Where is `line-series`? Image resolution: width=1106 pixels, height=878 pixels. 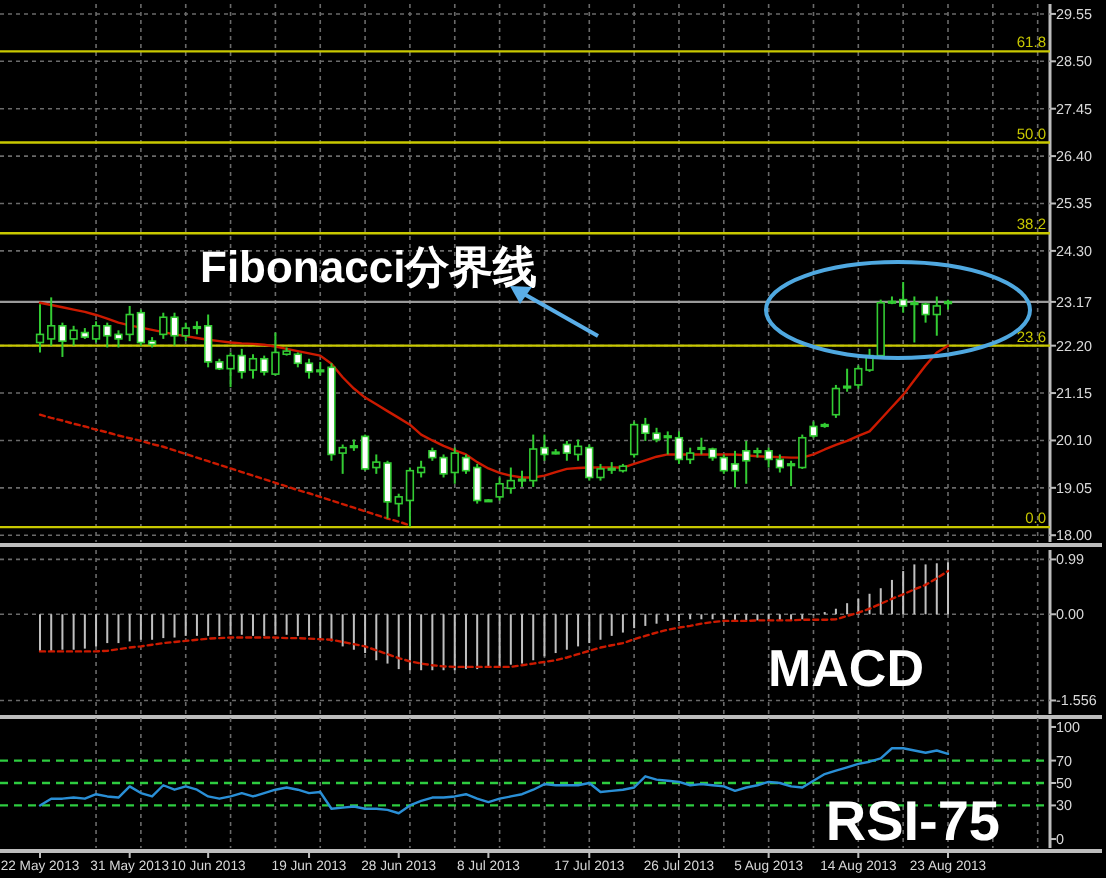 line-series is located at coordinates (225, 470).